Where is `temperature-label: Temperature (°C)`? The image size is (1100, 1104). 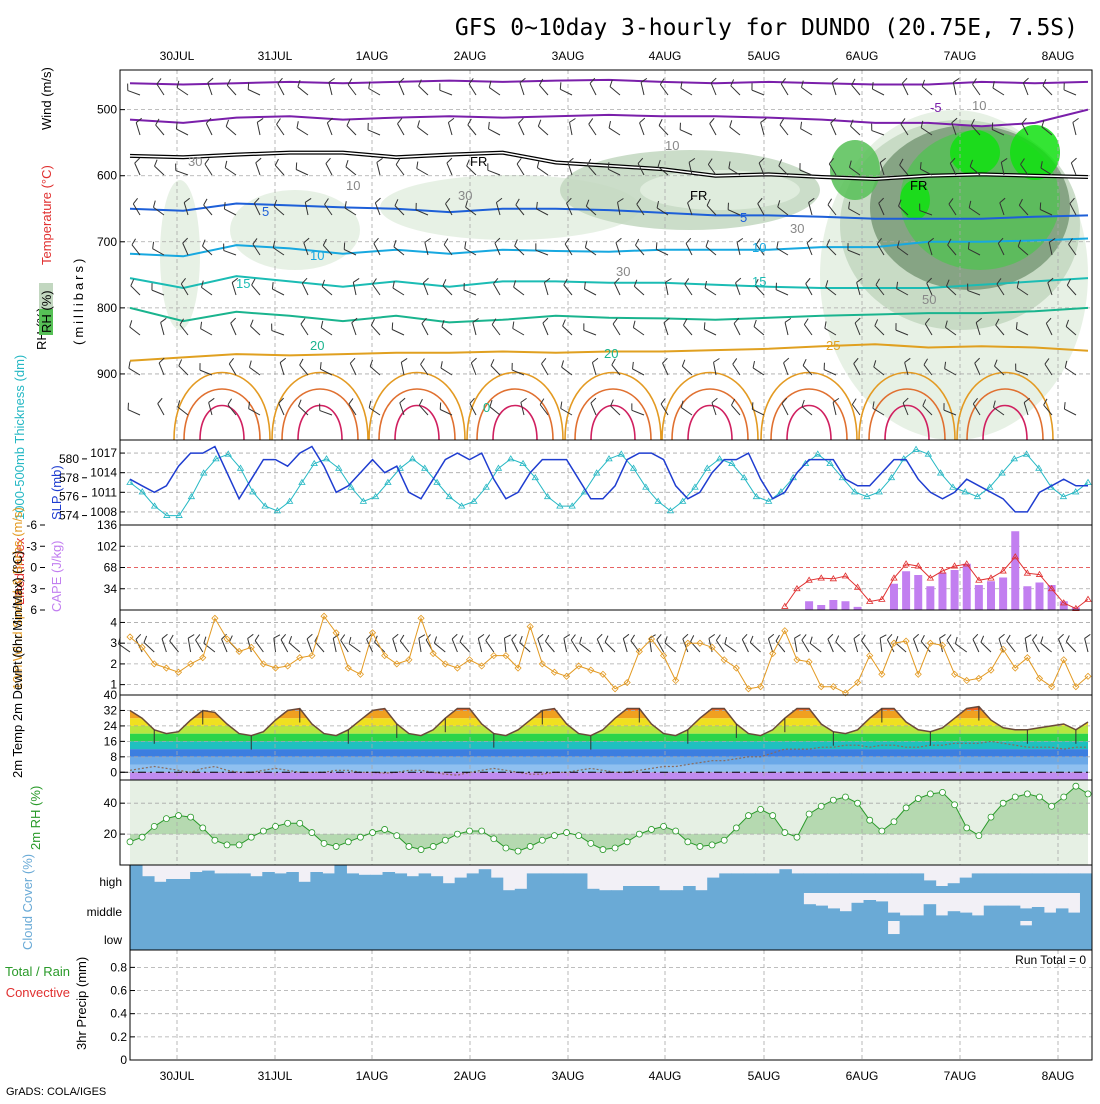
temperature-label: Temperature (°C) is located at coordinates (46, 215).